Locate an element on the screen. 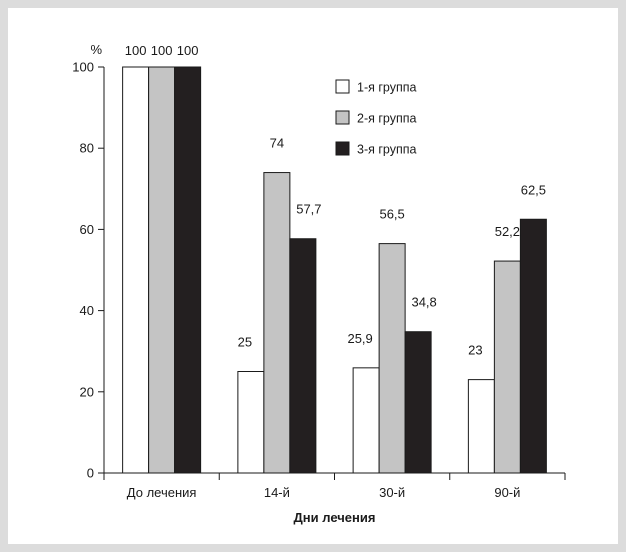 This screenshot has height=552, width=626. y-tick-label: 40 is located at coordinates (87, 310).